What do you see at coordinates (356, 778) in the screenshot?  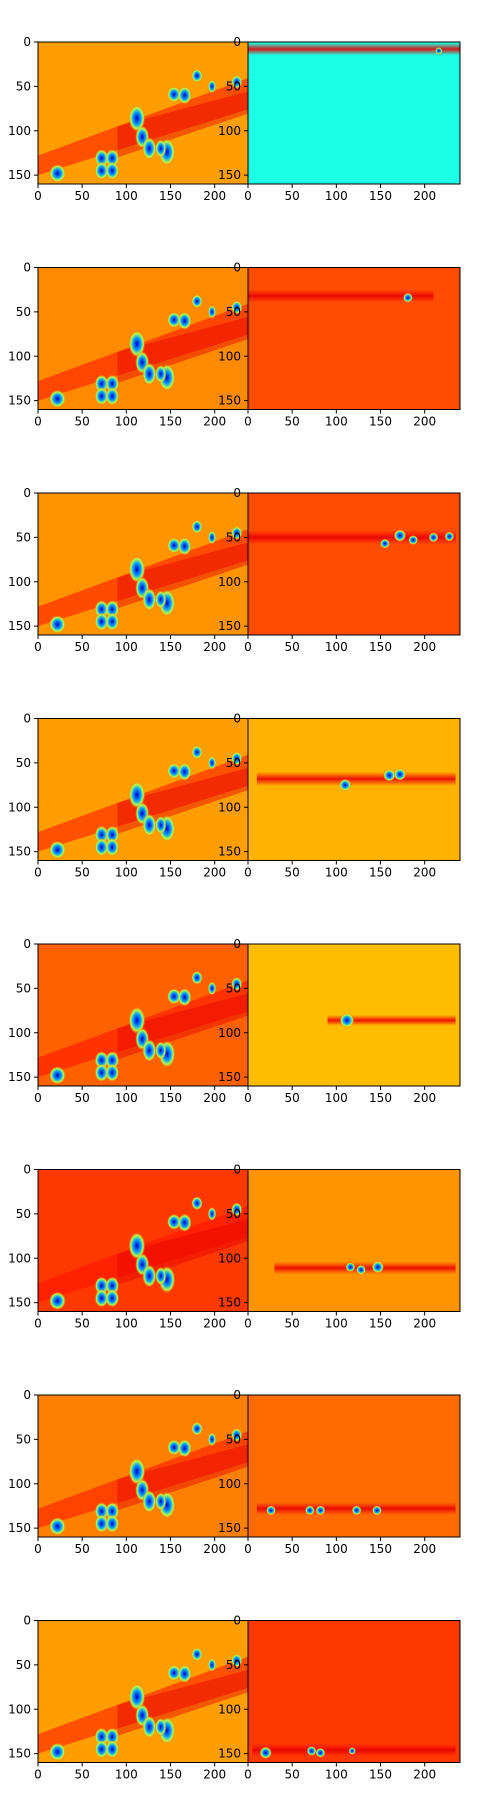 I see `activation-band` at bounding box center [356, 778].